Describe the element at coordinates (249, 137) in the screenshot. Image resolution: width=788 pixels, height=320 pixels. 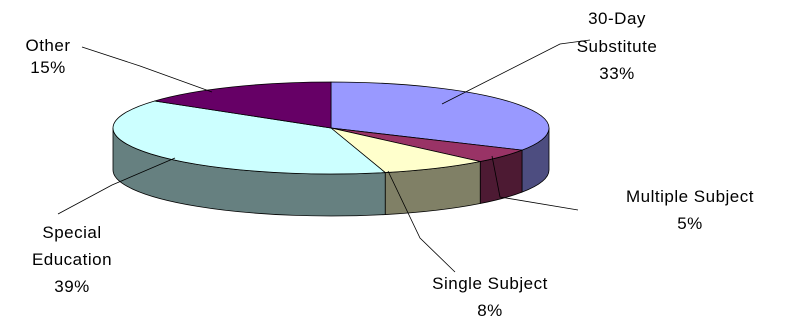
I see `pie-slice-special-education` at that location.